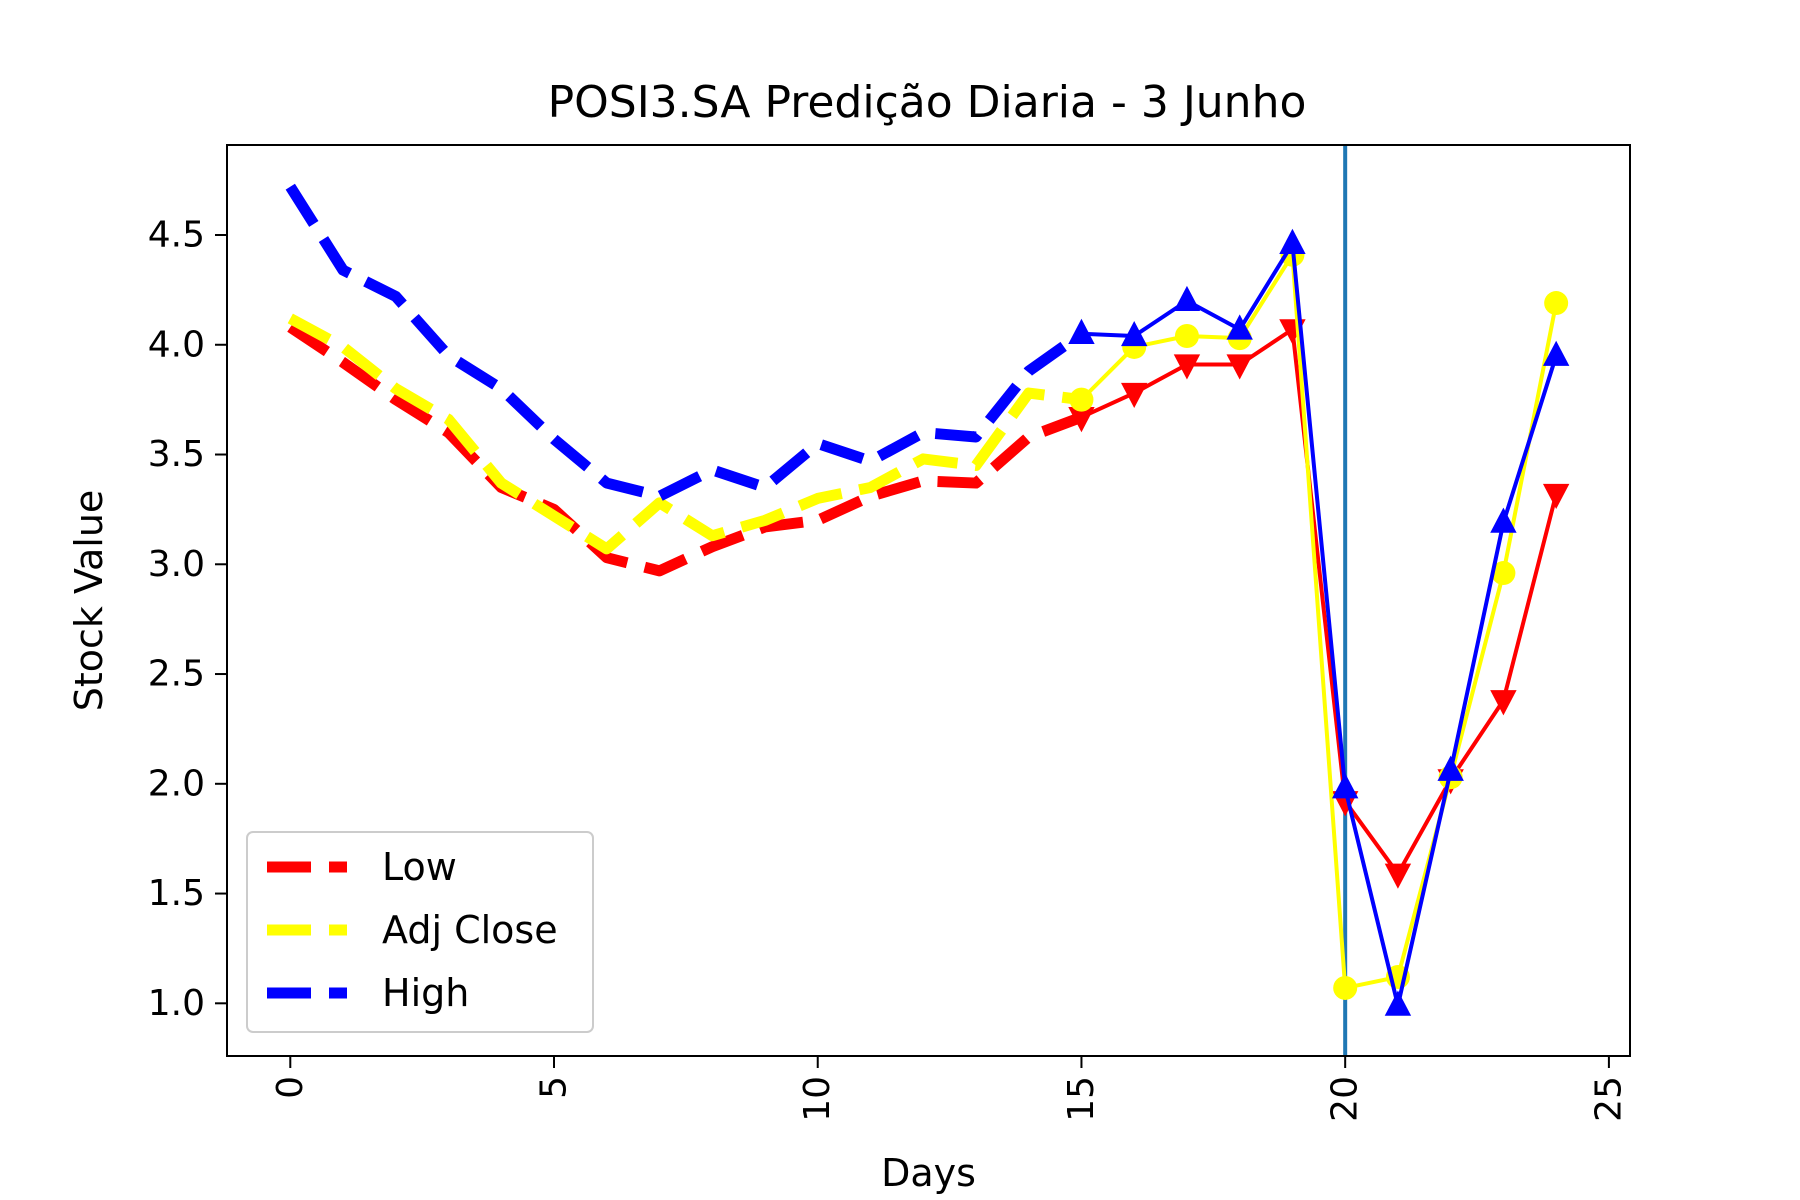  Describe the element at coordinates (176, 1003) in the screenshot. I see `y-tick-label: 1.0` at that location.